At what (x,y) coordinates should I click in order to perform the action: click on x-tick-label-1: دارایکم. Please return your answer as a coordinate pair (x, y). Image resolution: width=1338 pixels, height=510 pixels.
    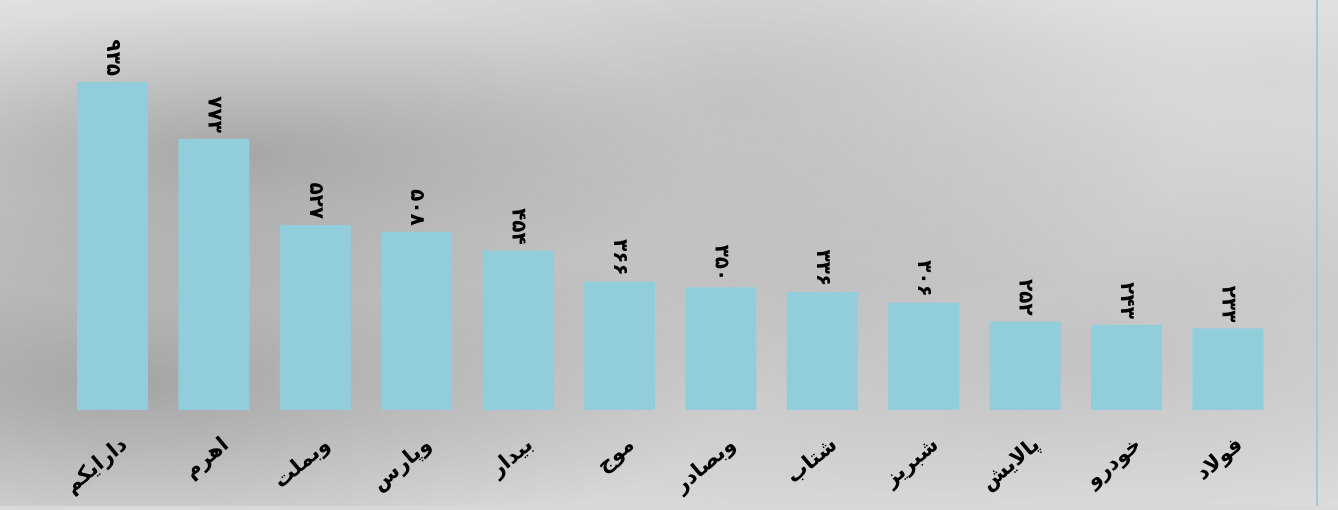
    Looking at the image, I should click on (96, 465).